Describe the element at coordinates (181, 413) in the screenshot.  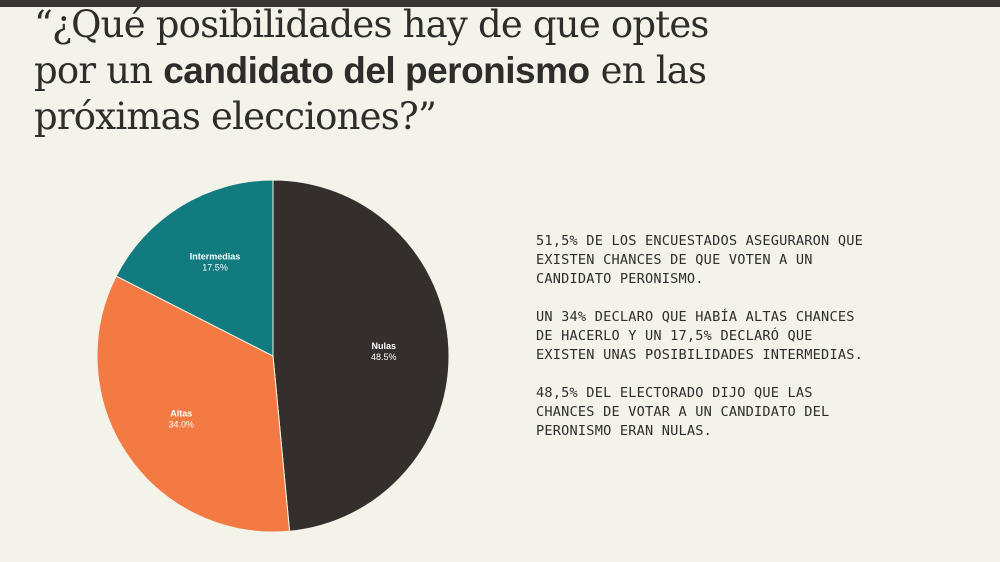
I see `slice-label: Altas` at that location.